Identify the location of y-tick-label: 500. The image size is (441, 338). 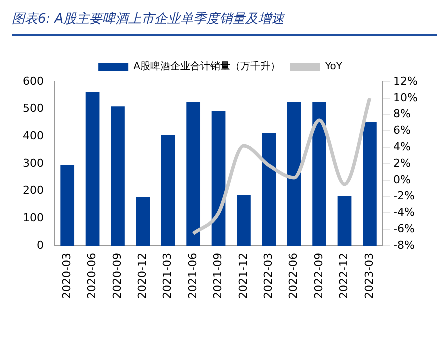
(33, 109).